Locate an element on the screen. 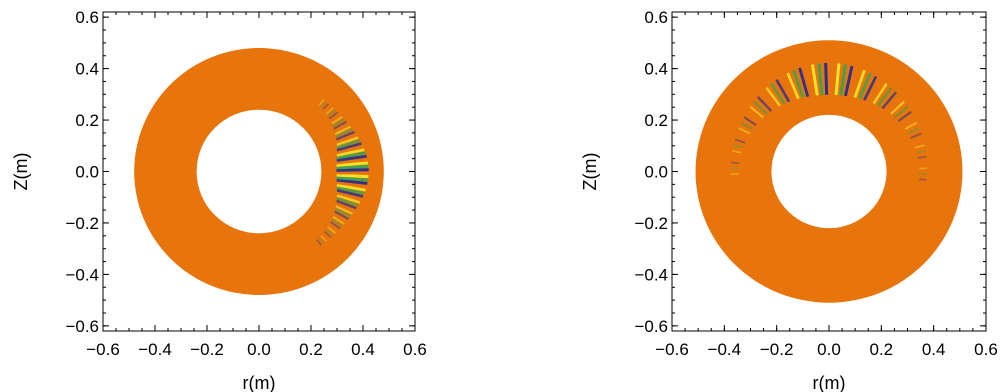  y-tick-label: −0.6 is located at coordinates (651, 326).